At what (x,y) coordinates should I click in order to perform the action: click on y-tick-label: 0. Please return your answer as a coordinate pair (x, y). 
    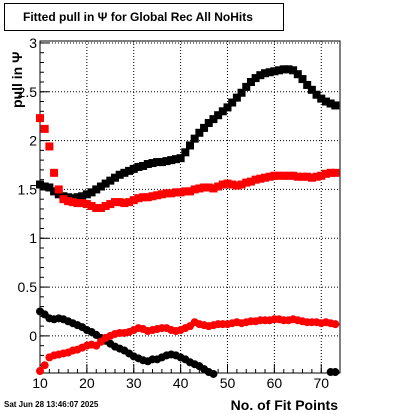
    Looking at the image, I should click on (33, 336).